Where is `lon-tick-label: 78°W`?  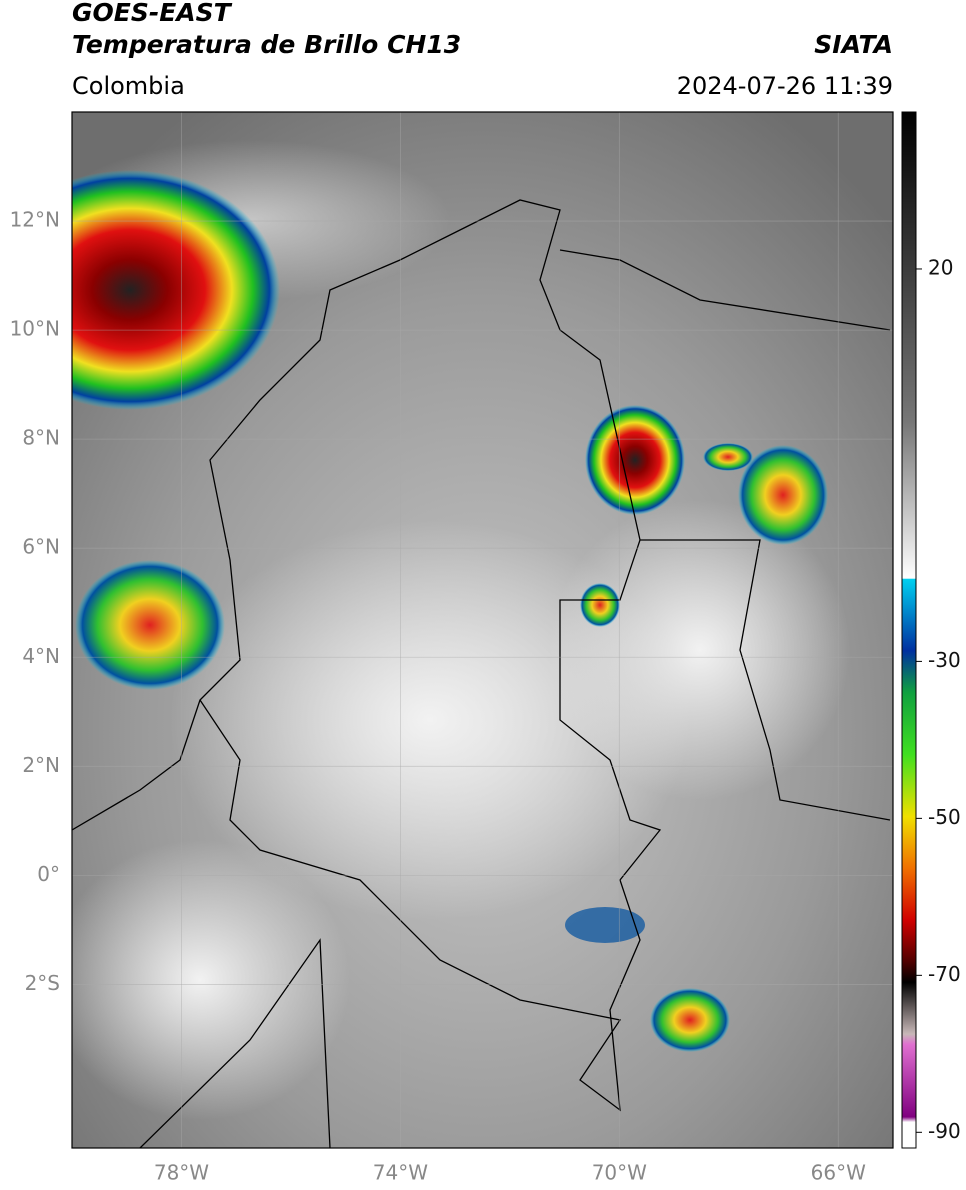 lon-tick-label: 78°W is located at coordinates (181, 1173).